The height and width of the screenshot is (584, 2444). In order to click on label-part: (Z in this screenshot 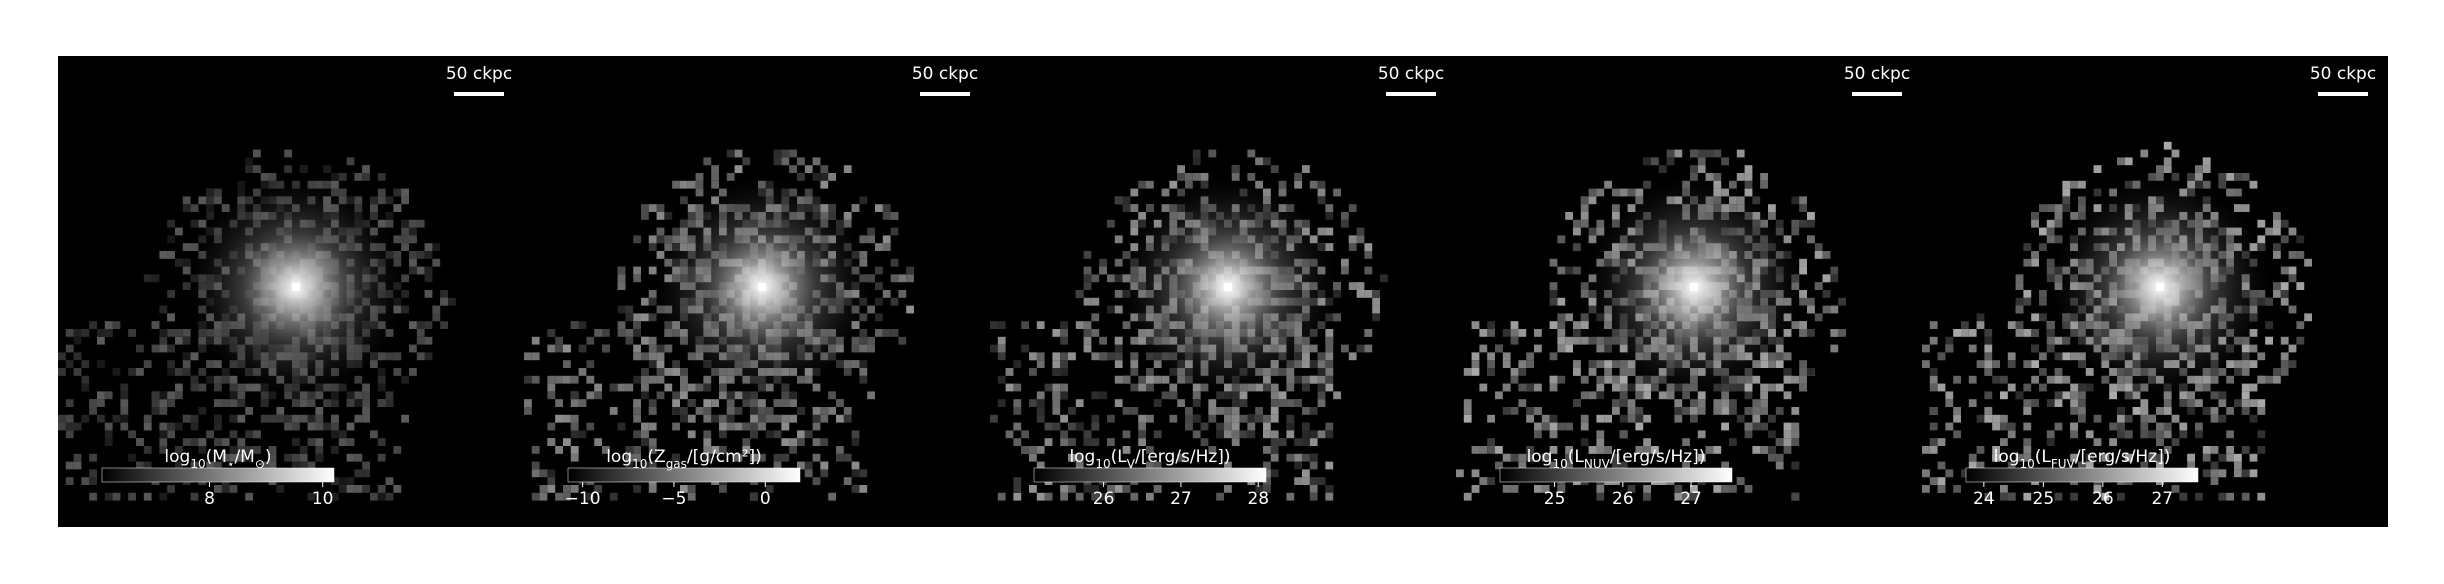, I will do `click(656, 457)`.